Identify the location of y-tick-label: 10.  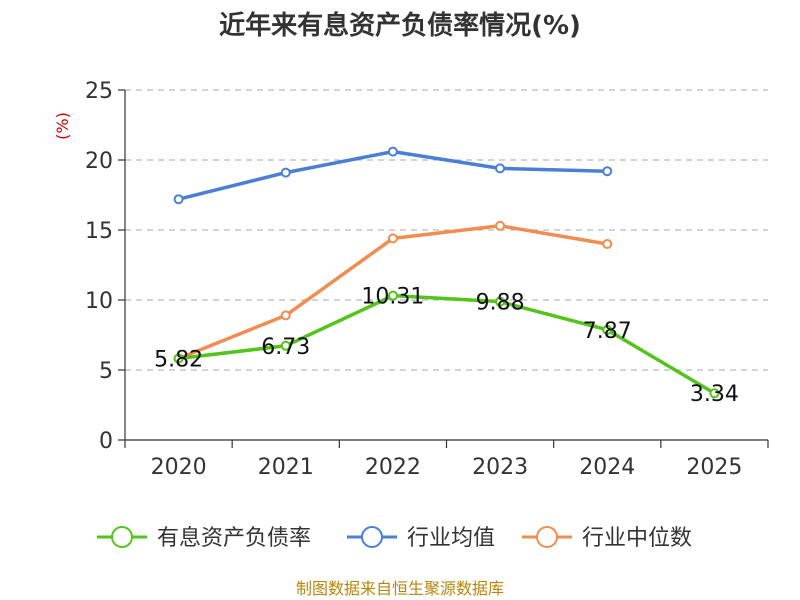
(99, 301).